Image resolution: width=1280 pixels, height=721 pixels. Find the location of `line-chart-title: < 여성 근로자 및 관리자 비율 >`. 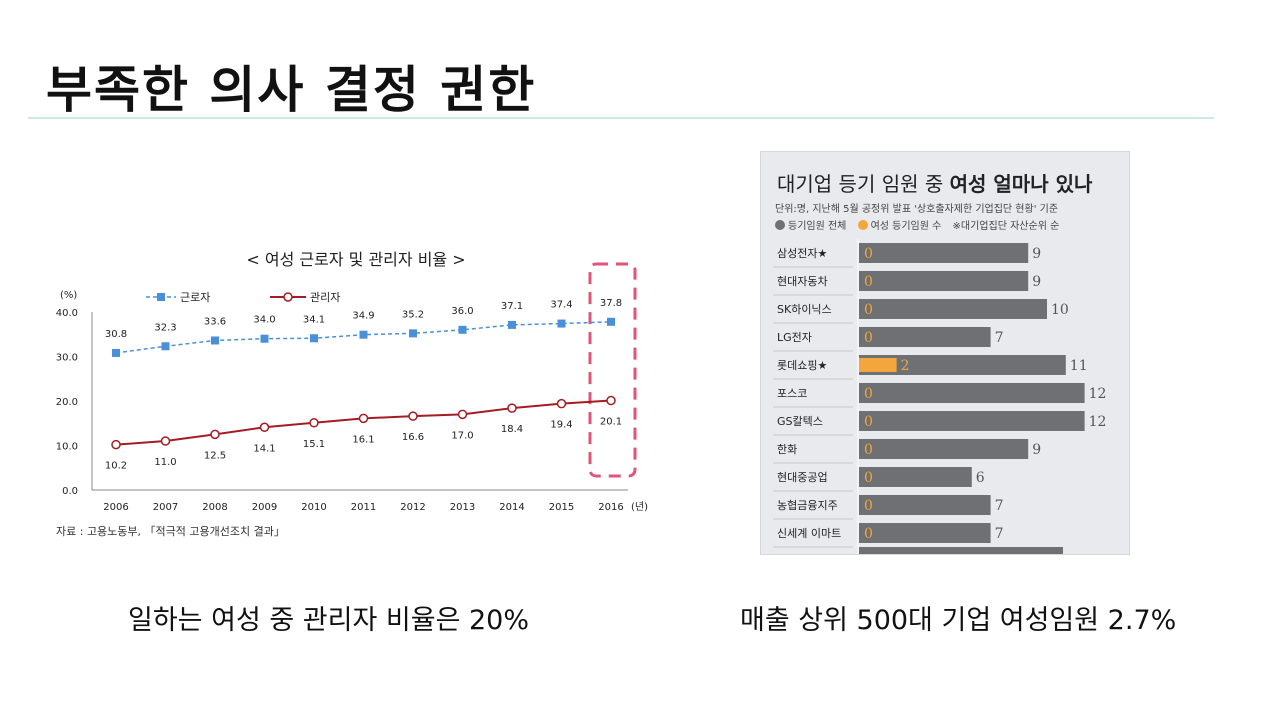

line-chart-title: < 여성 근로자 및 관리자 비율 > is located at coordinates (356, 259).